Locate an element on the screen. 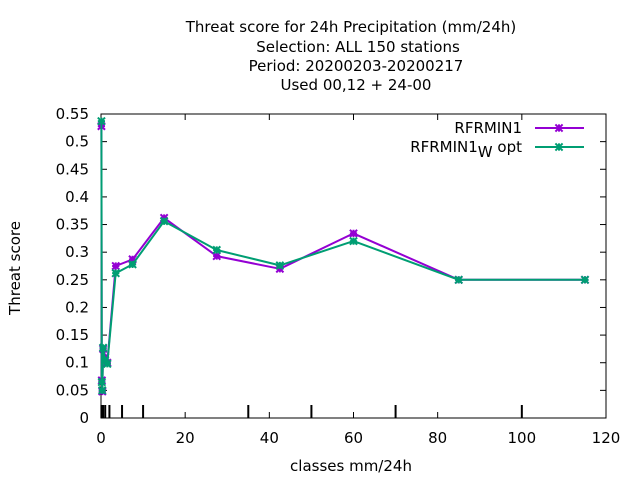 Image resolution: width=640 pixels, height=480 pixels. y-tick-label: 0.55 is located at coordinates (72, 114).